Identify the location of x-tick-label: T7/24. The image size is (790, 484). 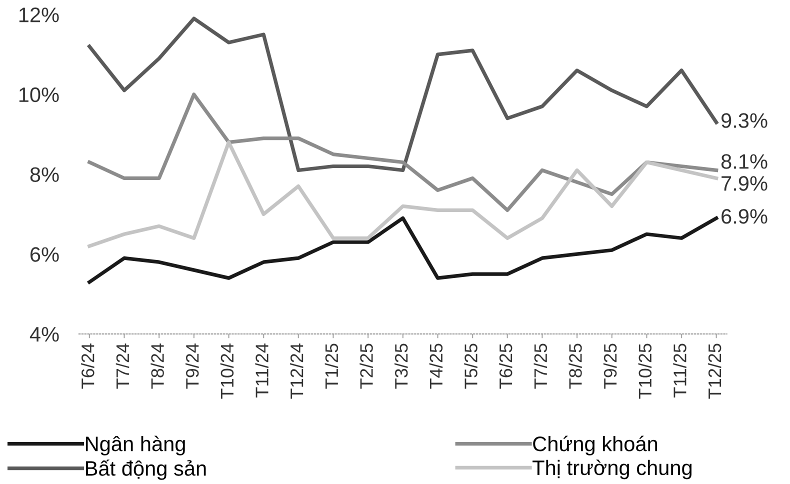
(123, 366).